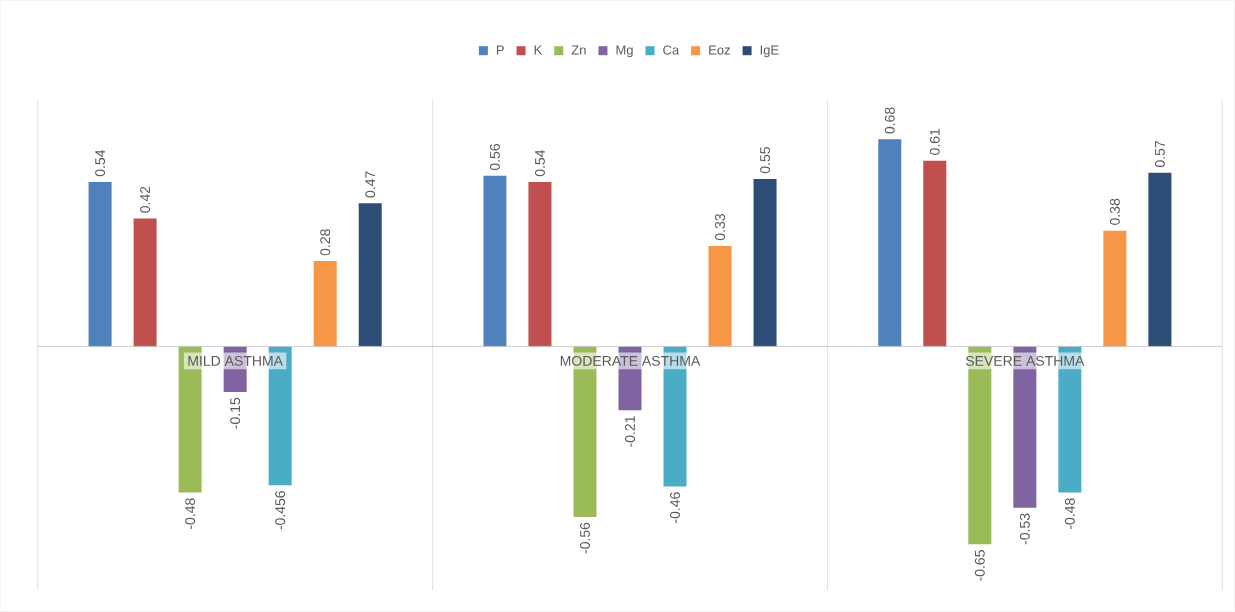 Image resolution: width=1235 pixels, height=612 pixels. What do you see at coordinates (979, 565) in the screenshot?
I see `data-label: -0.65` at bounding box center [979, 565].